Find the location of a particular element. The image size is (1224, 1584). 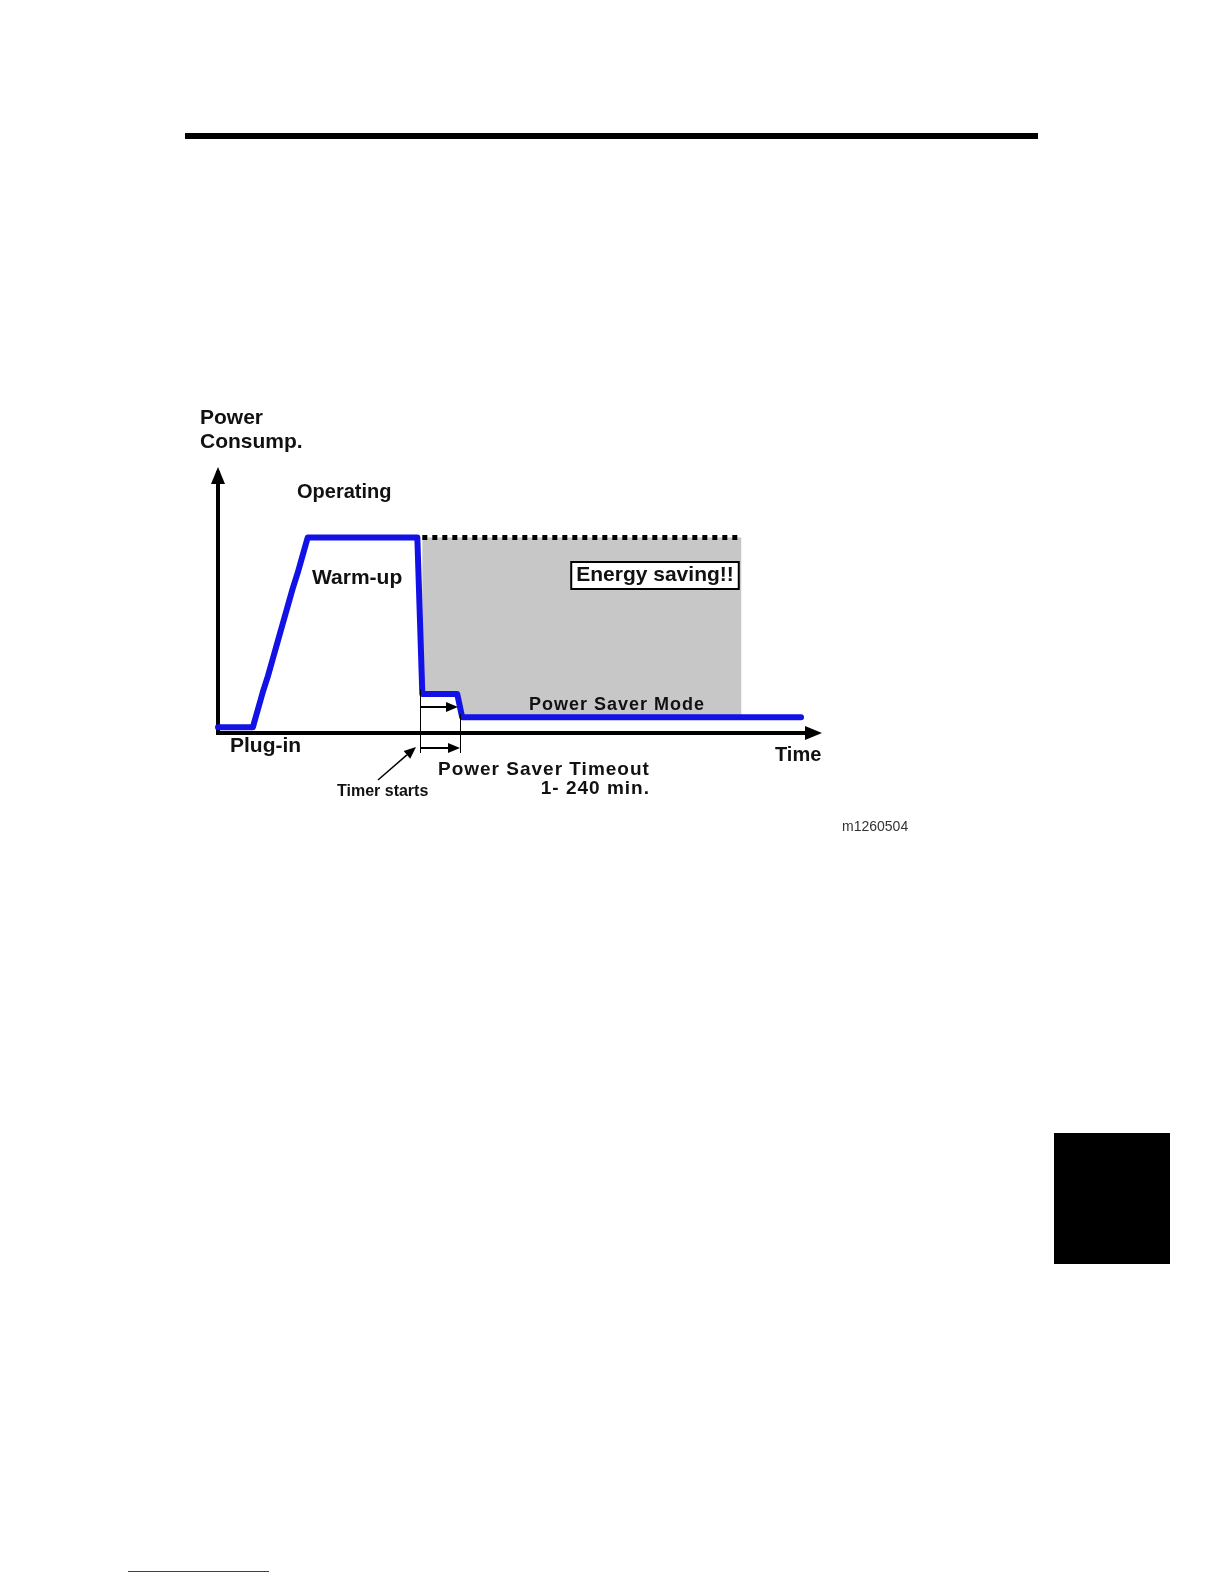

y-axis-title: Power Consump. is located at coordinates (251, 428).